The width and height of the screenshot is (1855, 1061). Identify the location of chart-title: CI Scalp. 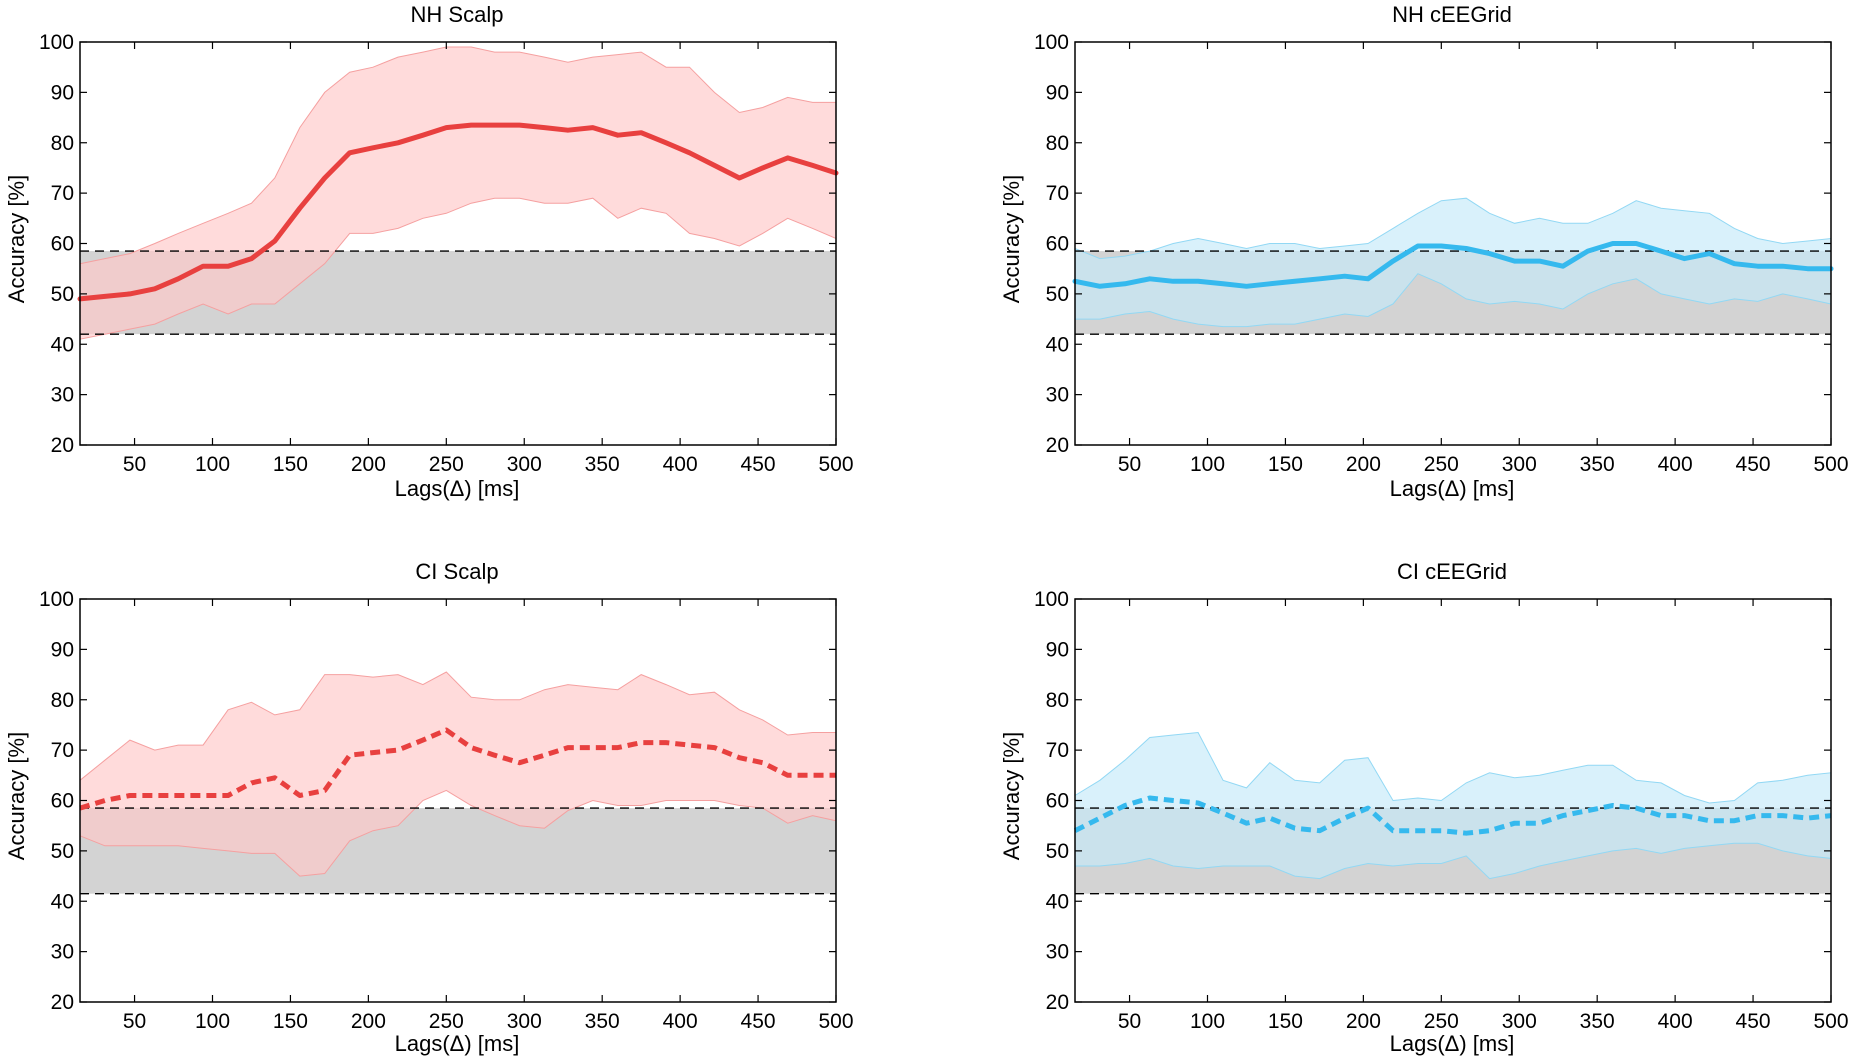
(456, 571).